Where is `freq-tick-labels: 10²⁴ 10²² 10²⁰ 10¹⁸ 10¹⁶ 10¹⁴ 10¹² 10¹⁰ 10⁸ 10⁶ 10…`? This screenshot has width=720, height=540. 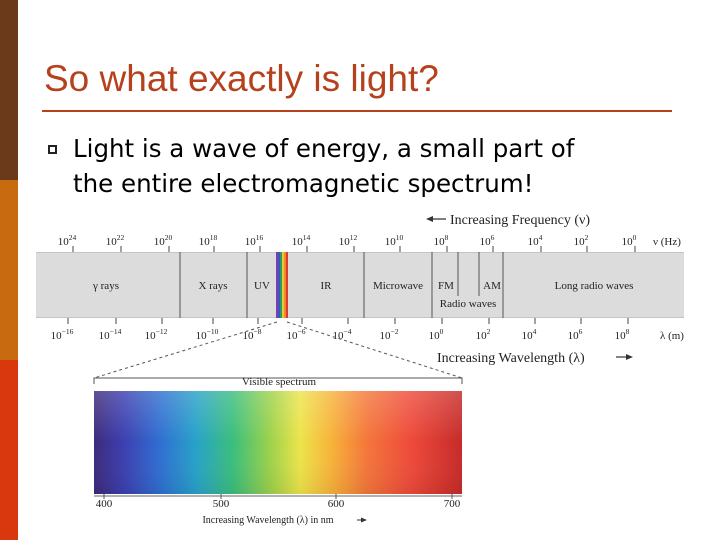
freq-tick-labels: 10²⁴ 10²² 10²⁰ 10¹⁸ 10¹⁶ 10¹⁴ 10¹² 10¹⁰ 10⁸ 10⁶ 10… is located at coordinates (347, 242).